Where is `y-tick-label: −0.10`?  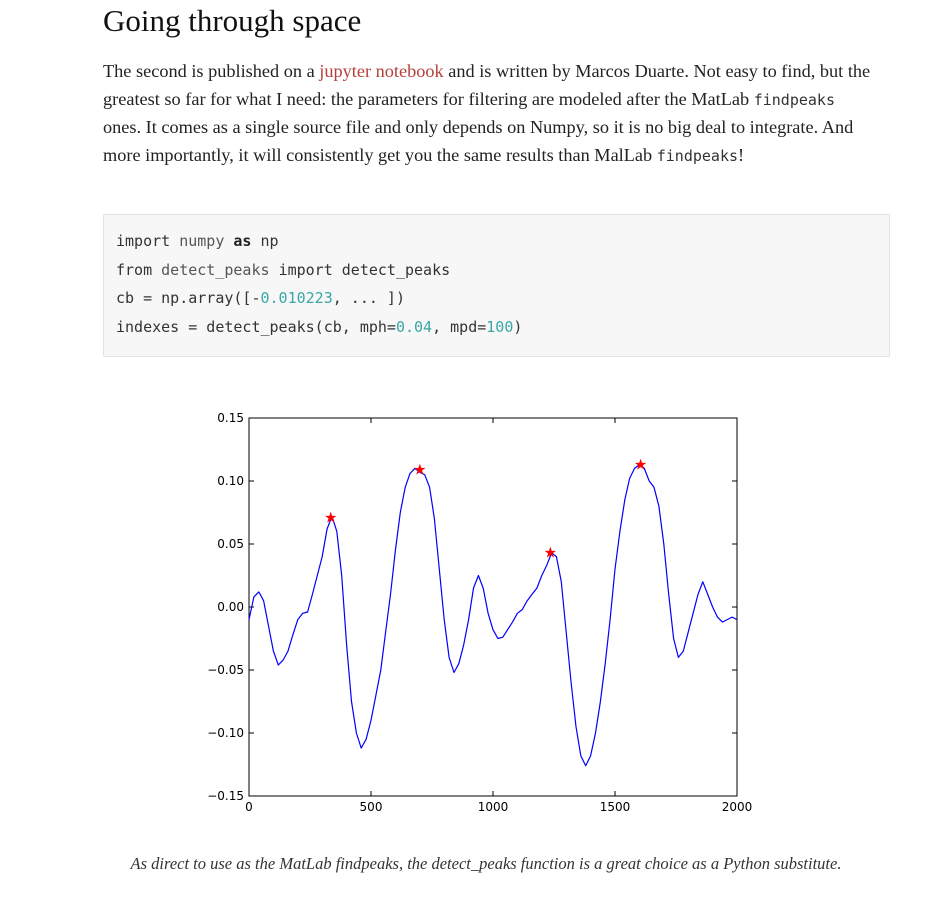 y-tick-label: −0.10 is located at coordinates (225, 733).